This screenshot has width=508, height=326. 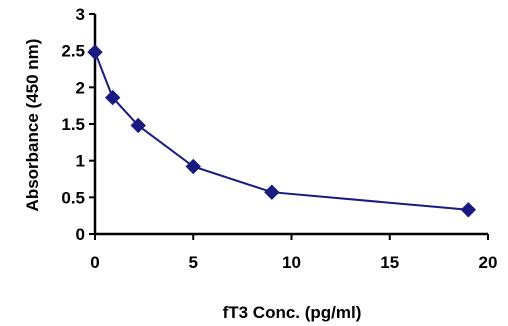 What do you see at coordinates (73, 51) in the screenshot?
I see `y-tick-label: 2.5` at bounding box center [73, 51].